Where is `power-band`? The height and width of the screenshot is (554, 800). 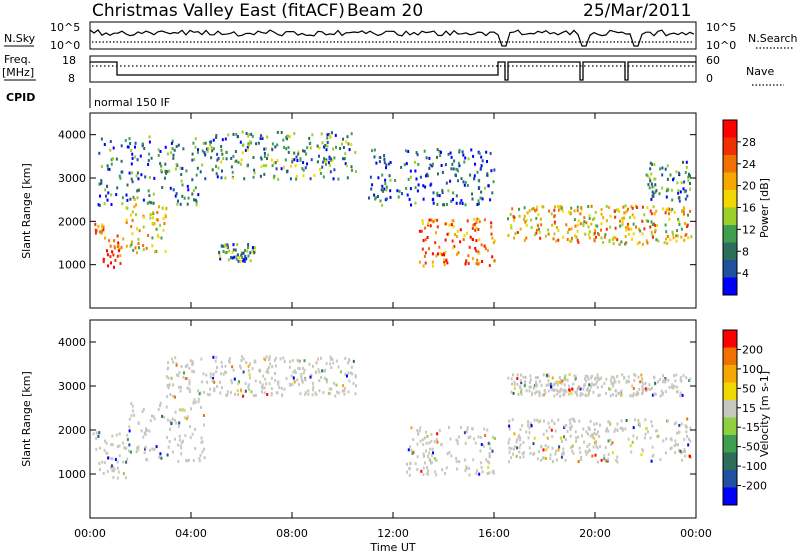 power-band is located at coordinates (144, 225).